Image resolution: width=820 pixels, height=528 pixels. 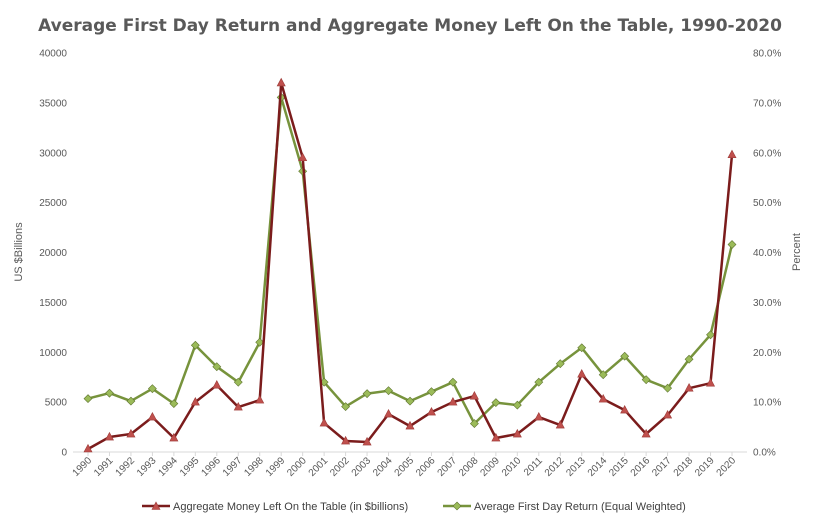 I want to click on y-right-tick-label: 60.0%, so click(x=767, y=153).